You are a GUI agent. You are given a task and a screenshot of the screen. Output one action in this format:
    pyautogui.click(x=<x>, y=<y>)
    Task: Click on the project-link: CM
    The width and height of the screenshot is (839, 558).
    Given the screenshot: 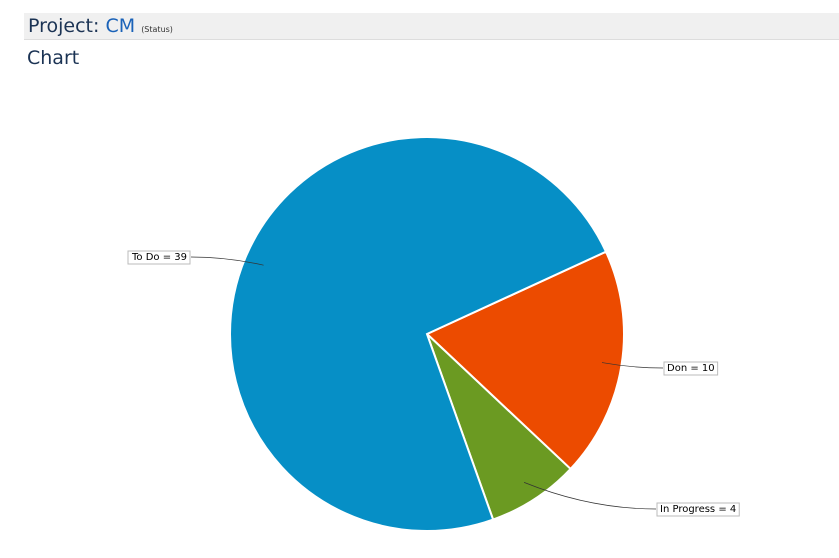 What is the action you would take?
    pyautogui.click(x=120, y=26)
    